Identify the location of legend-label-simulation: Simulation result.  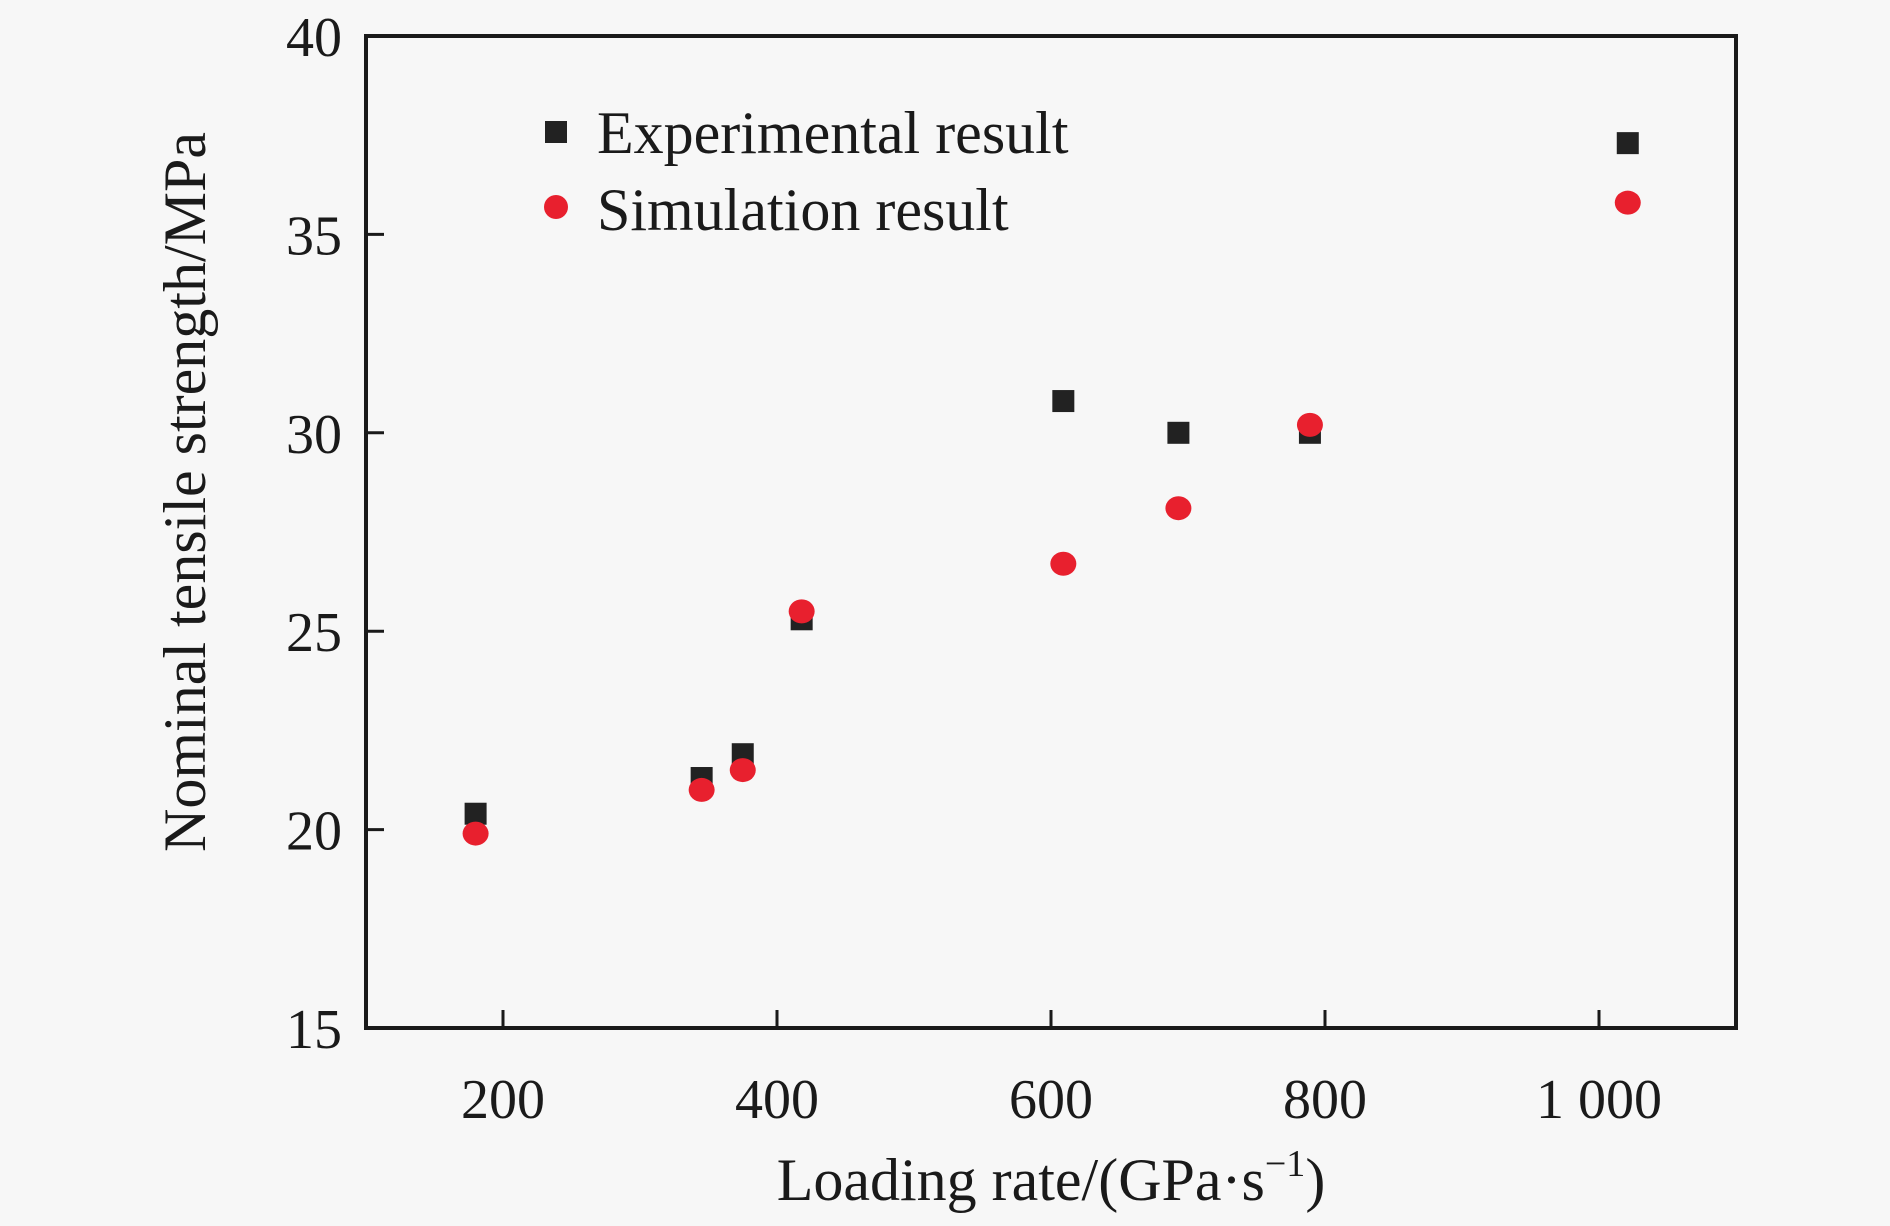
(803, 210).